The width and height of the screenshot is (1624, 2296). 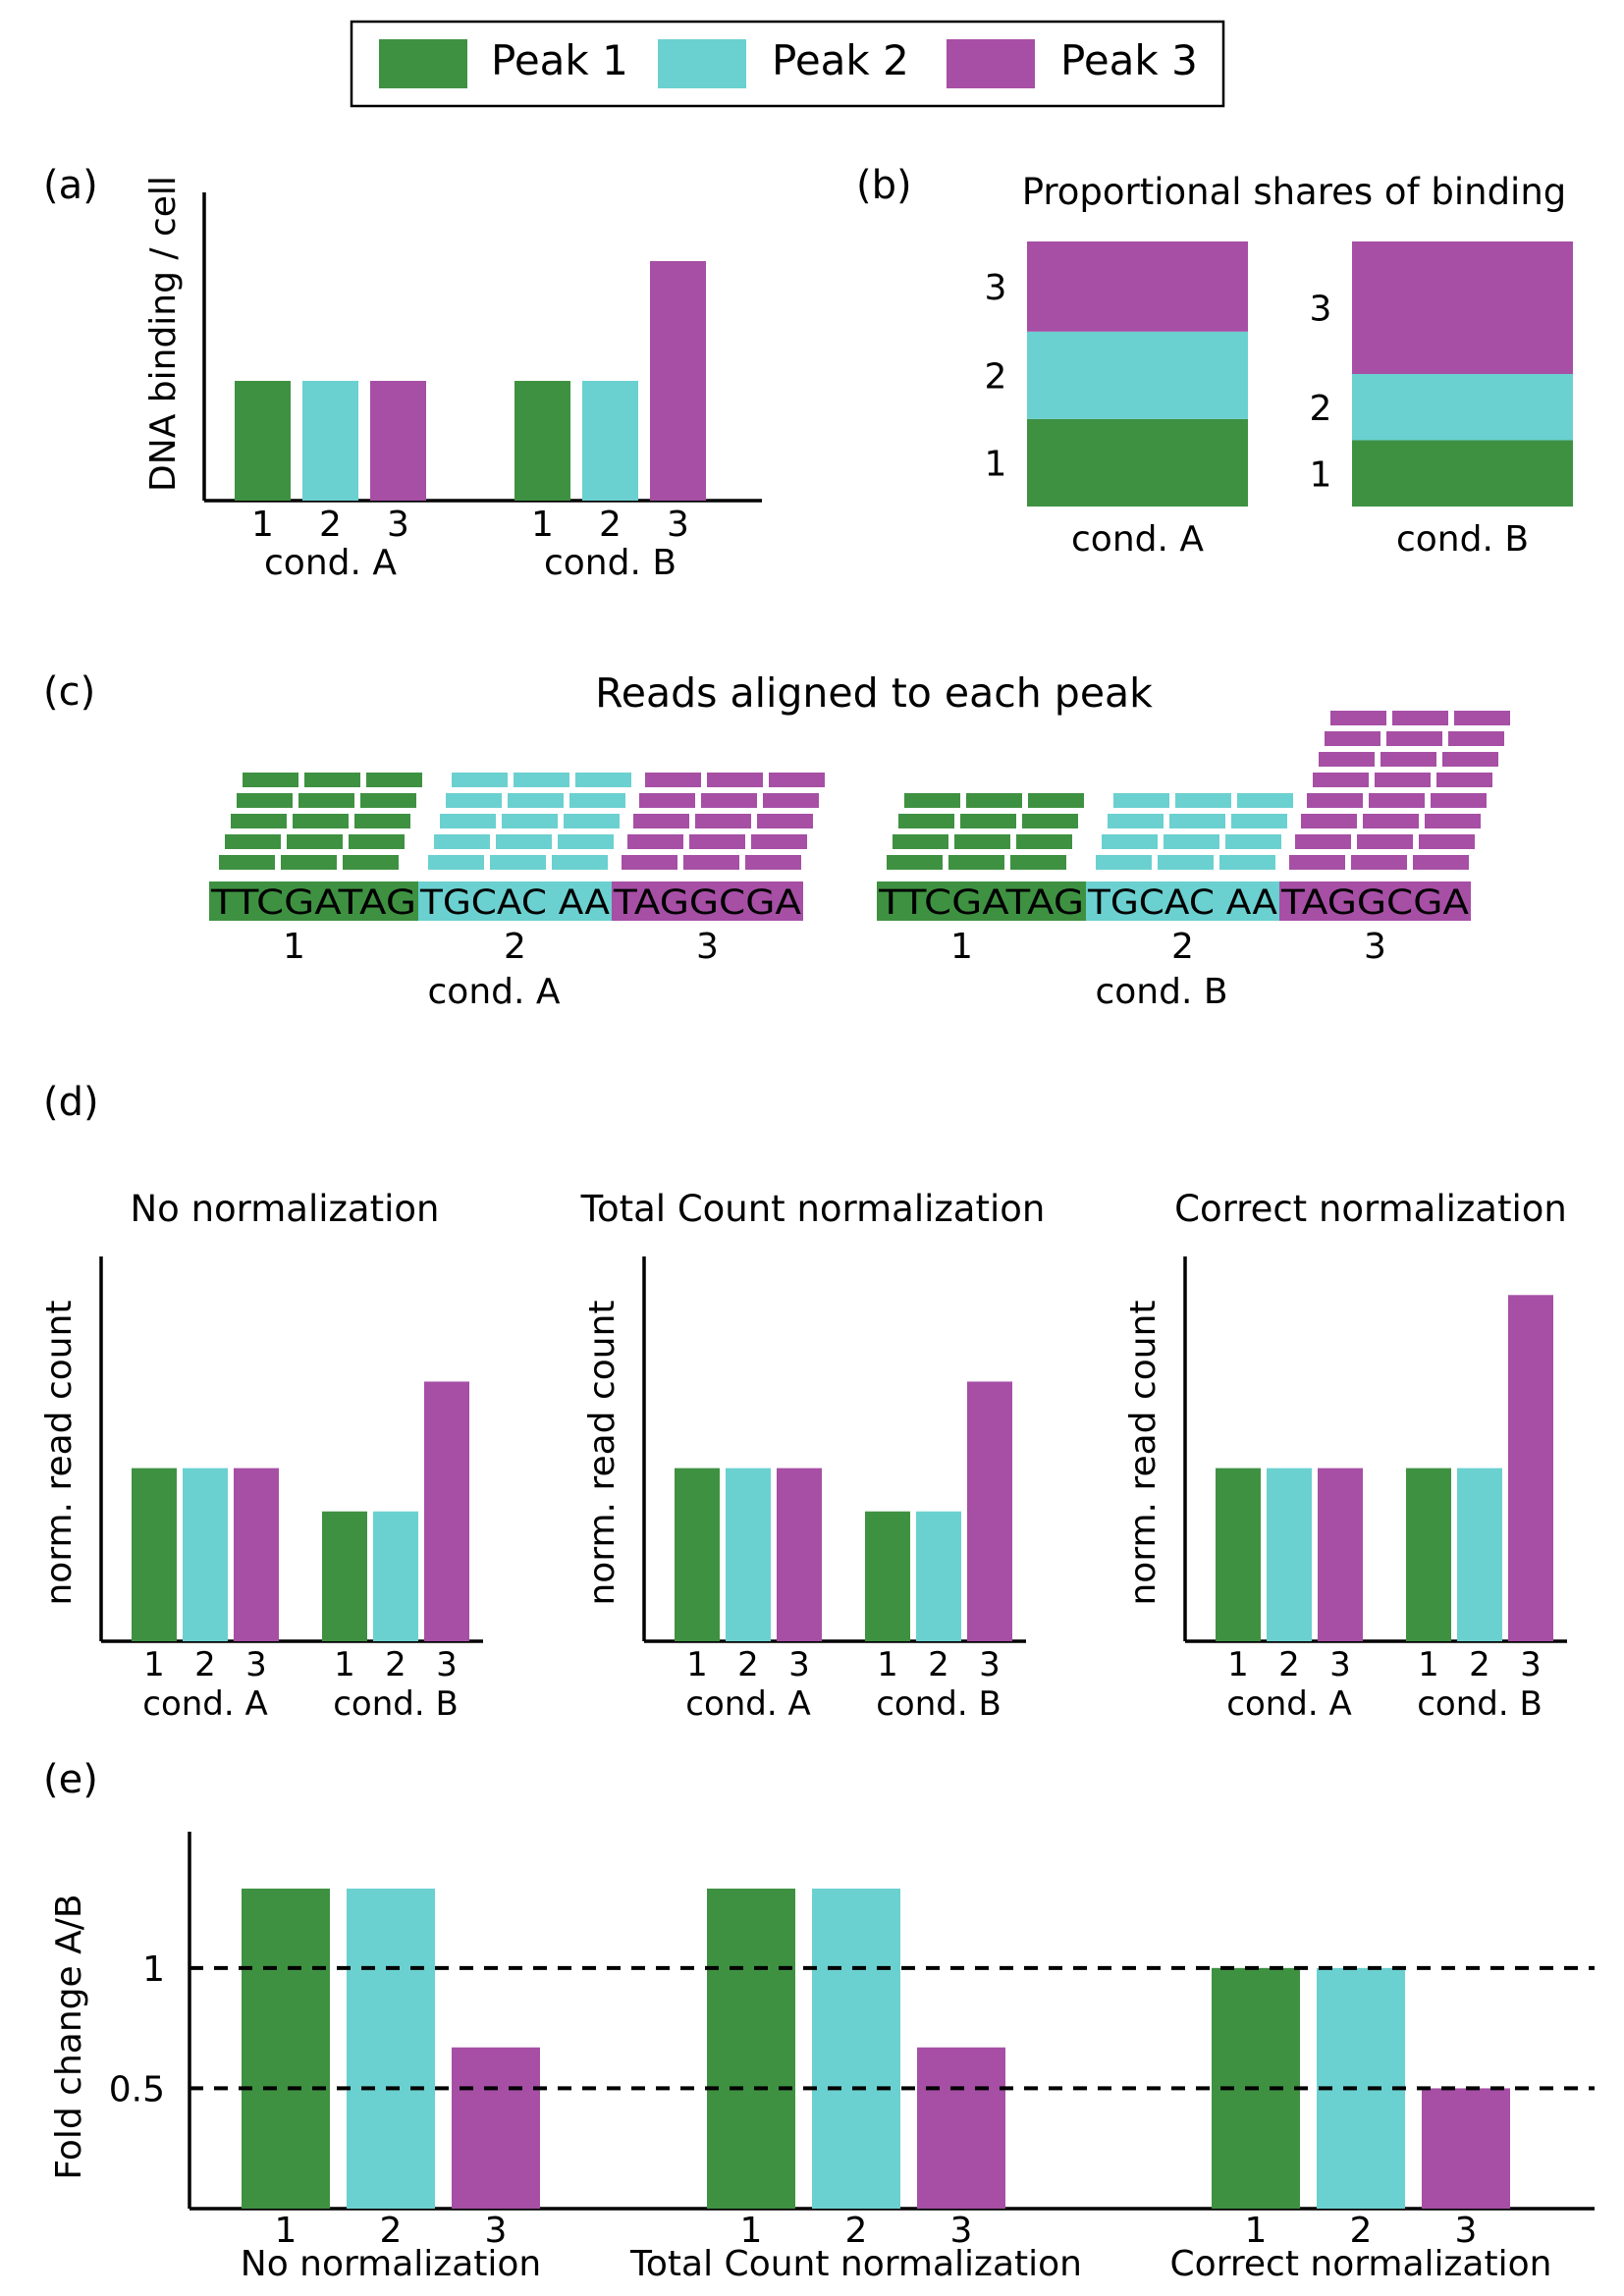 What do you see at coordinates (330, 563) in the screenshot?
I see `chart-a-group-label: cond. A` at bounding box center [330, 563].